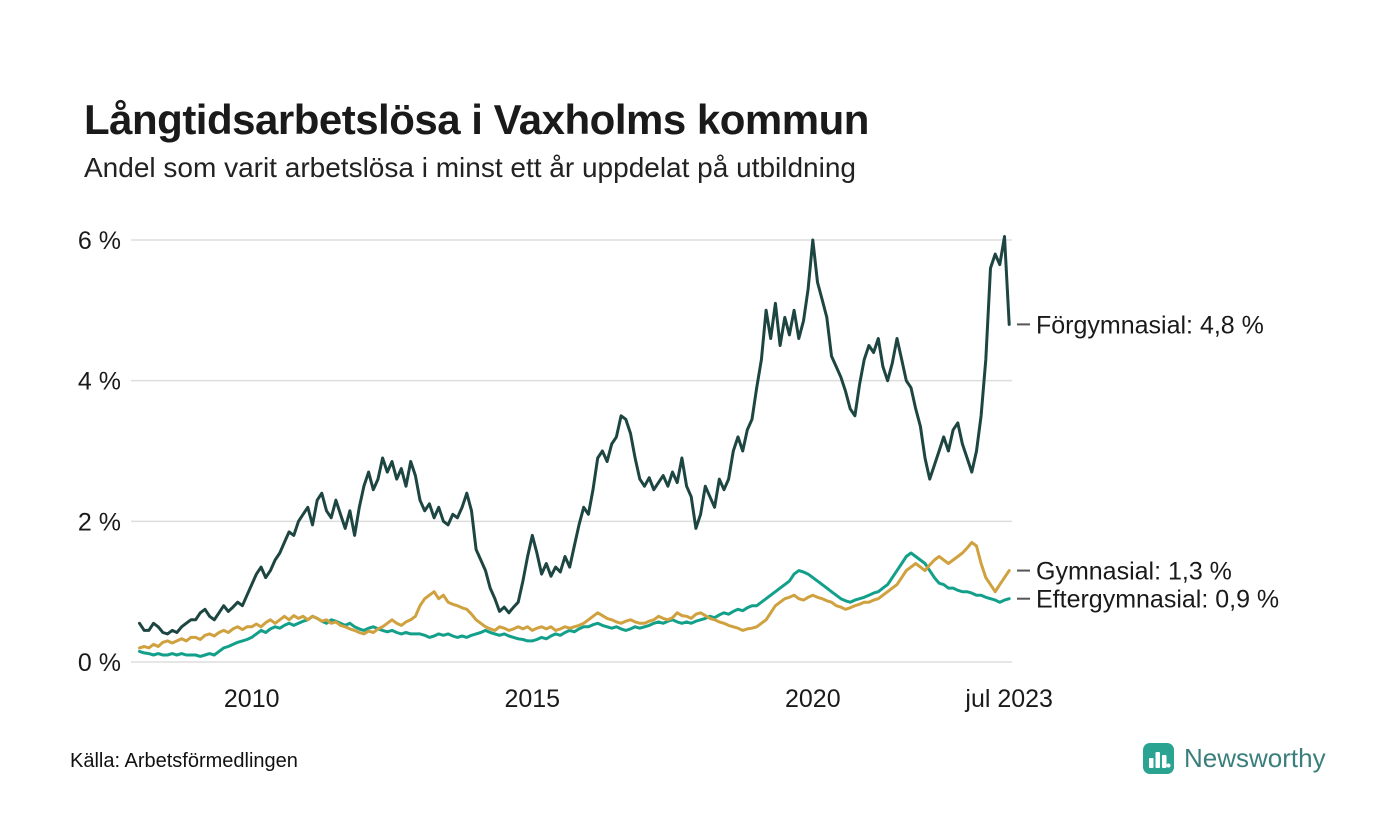 This screenshot has height=840, width=1400. Describe the element at coordinates (1255, 758) in the screenshot. I see `brand-name: Newsworthy` at that location.